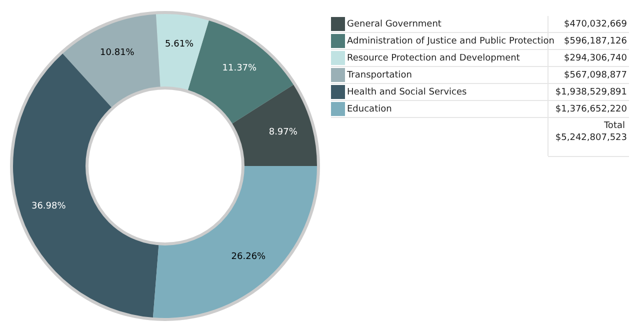 The height and width of the screenshot is (334, 640). Describe the element at coordinates (394, 24) in the screenshot. I see `legend-label: General Government` at that location.